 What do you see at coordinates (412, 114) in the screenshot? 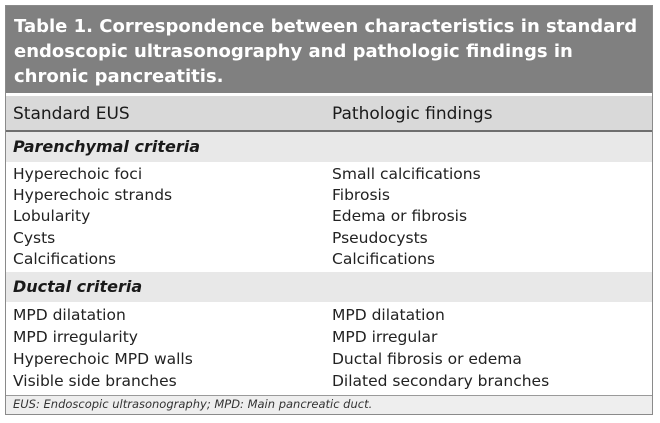
I see `column-header-pathologic-findings: Pathologic findings` at bounding box center [412, 114].